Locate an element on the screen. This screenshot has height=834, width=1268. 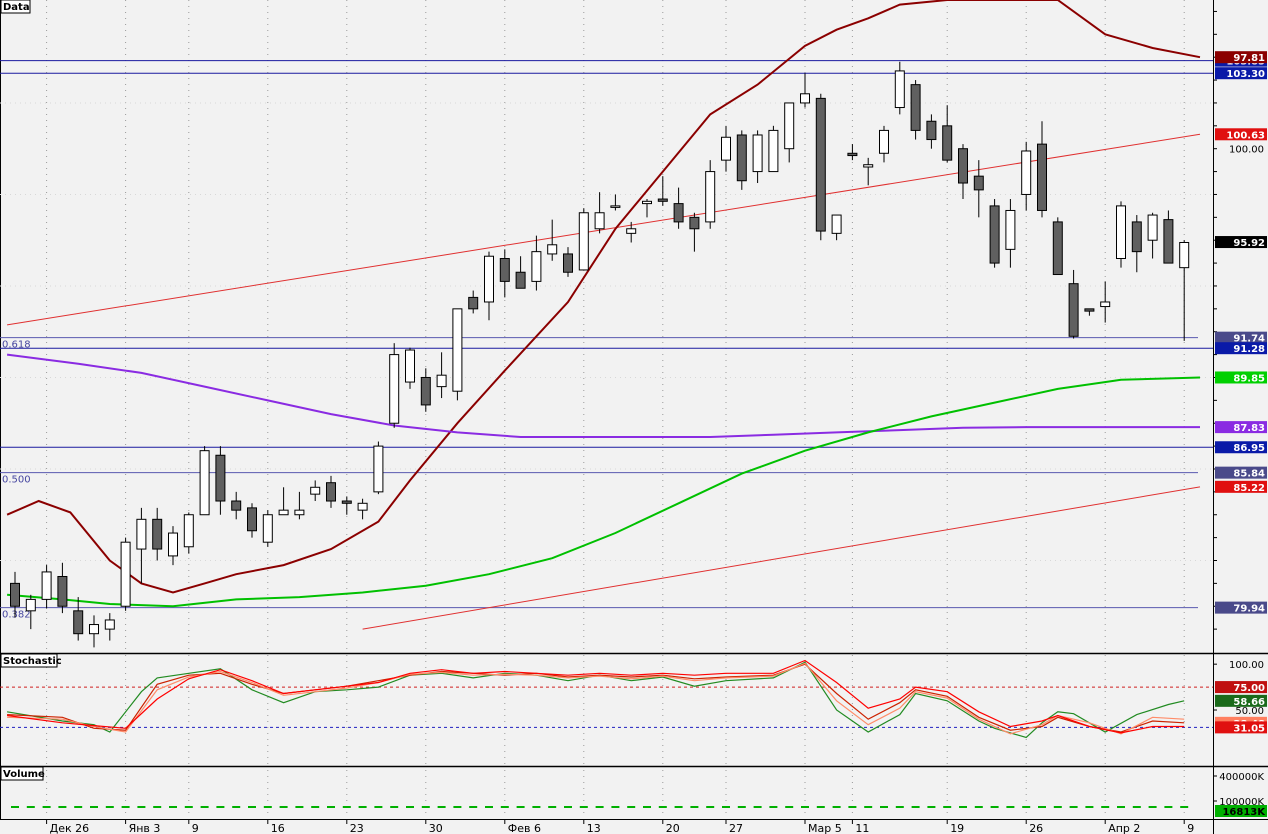
level-tag-text: 103.30 is located at coordinates (1245, 74).